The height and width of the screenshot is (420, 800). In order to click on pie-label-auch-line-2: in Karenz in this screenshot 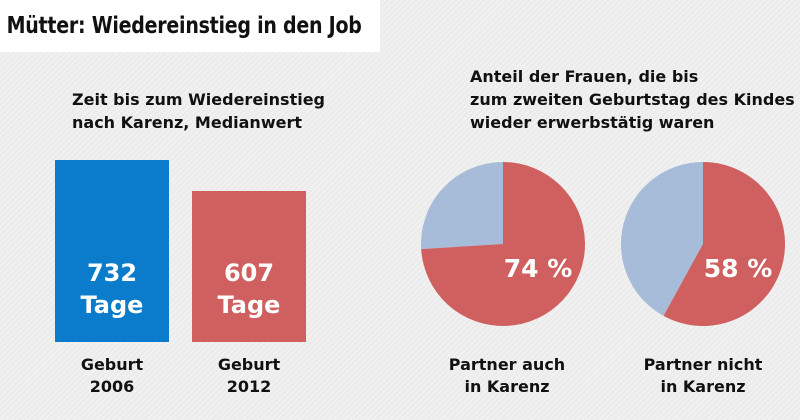, I will do `click(507, 386)`.